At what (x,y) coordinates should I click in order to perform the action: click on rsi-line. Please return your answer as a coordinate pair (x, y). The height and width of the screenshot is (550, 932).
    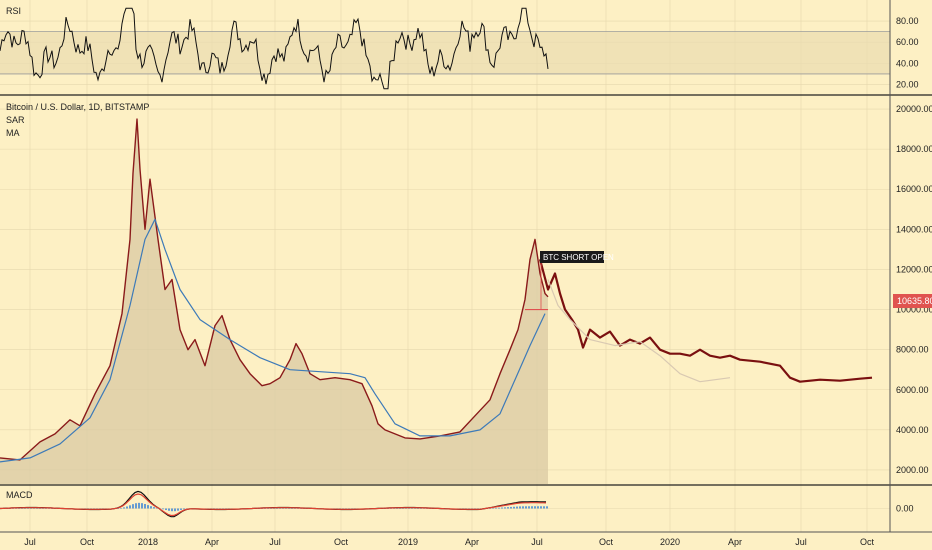
    Looking at the image, I should click on (274, 48).